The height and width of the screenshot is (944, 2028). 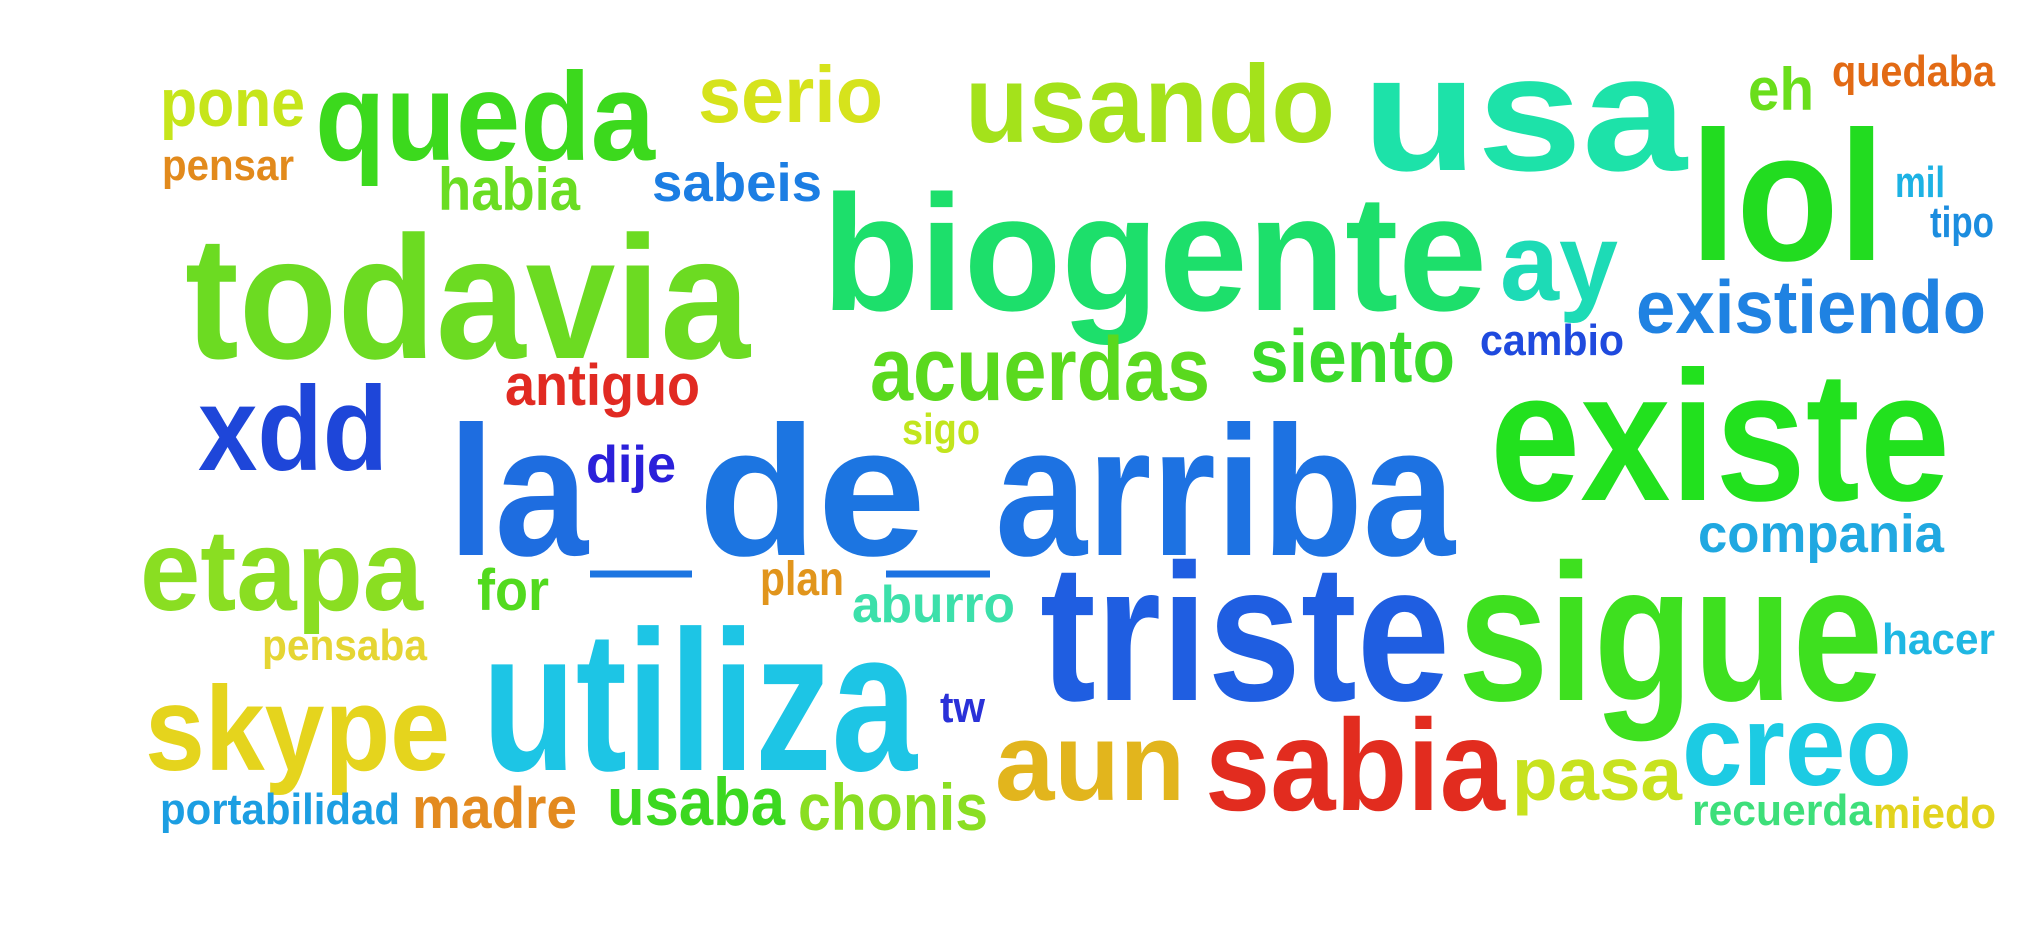 What do you see at coordinates (933, 605) in the screenshot?
I see `word-aburro: aburro` at bounding box center [933, 605].